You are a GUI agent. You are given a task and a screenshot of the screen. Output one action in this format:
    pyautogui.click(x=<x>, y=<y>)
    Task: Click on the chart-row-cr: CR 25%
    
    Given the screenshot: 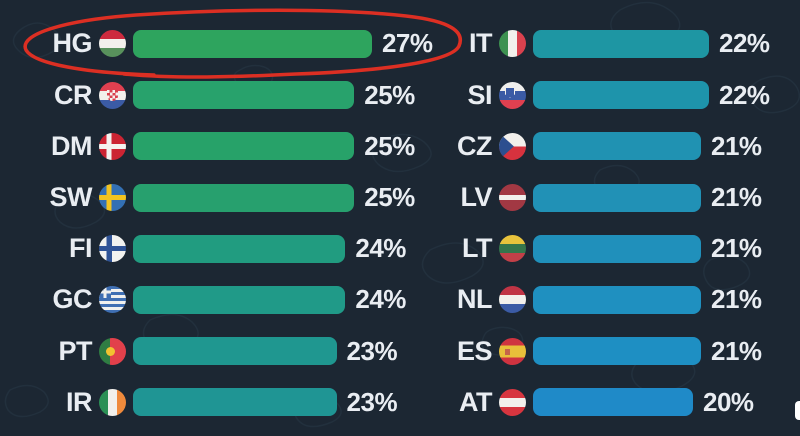 What is the action you would take?
    pyautogui.click(x=207, y=95)
    